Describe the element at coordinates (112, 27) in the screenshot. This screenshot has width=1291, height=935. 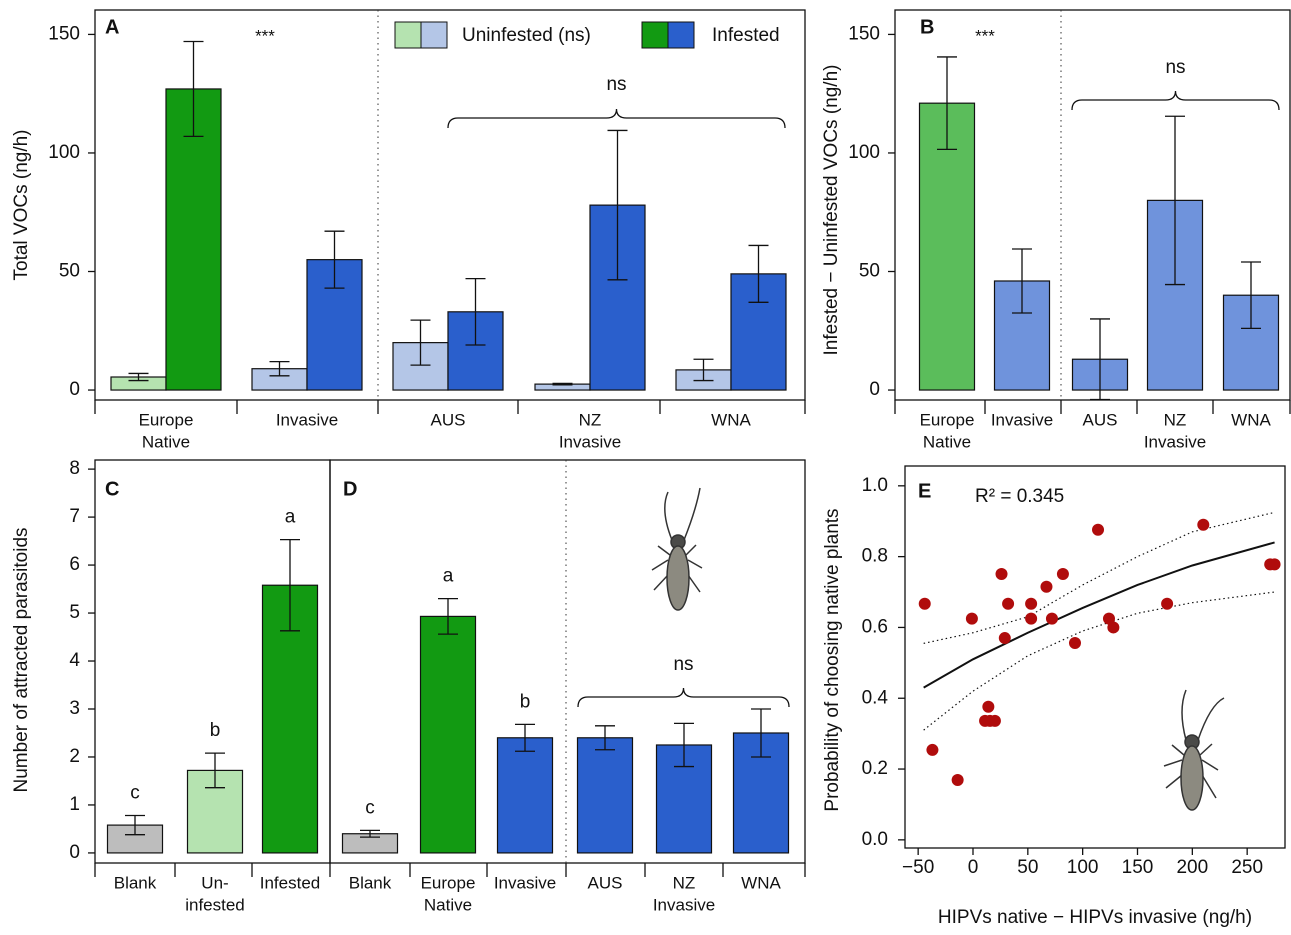
I see `panel-label: A` at that location.